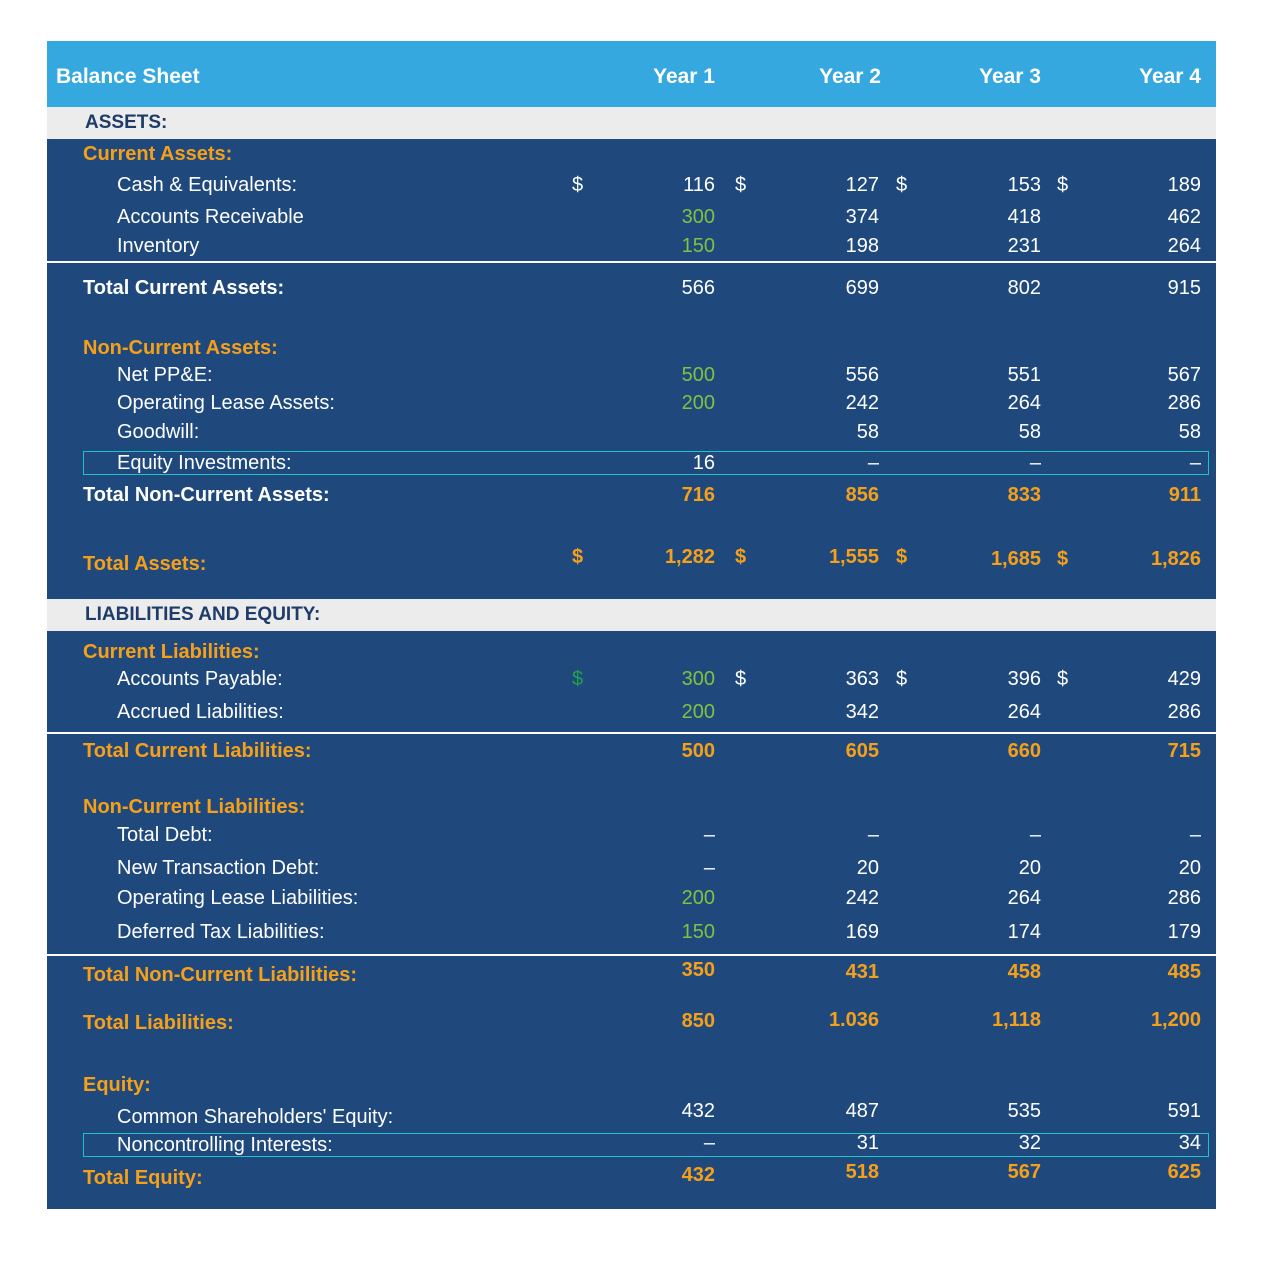 This screenshot has width=1270, height=1280. What do you see at coordinates (698, 495) in the screenshot?
I see `total-noncurrent-assets-y1: 716` at bounding box center [698, 495].